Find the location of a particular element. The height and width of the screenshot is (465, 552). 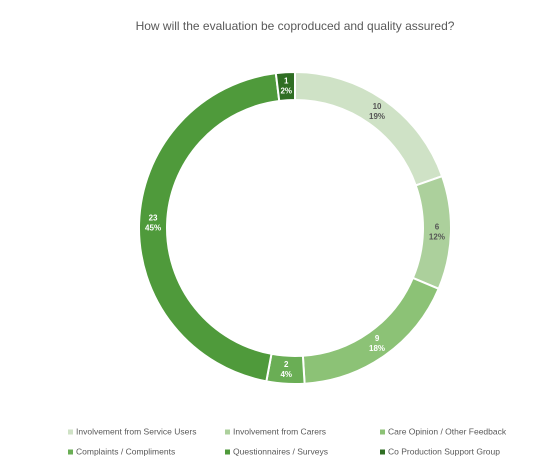

donut-segment is located at coordinates (285, 86).